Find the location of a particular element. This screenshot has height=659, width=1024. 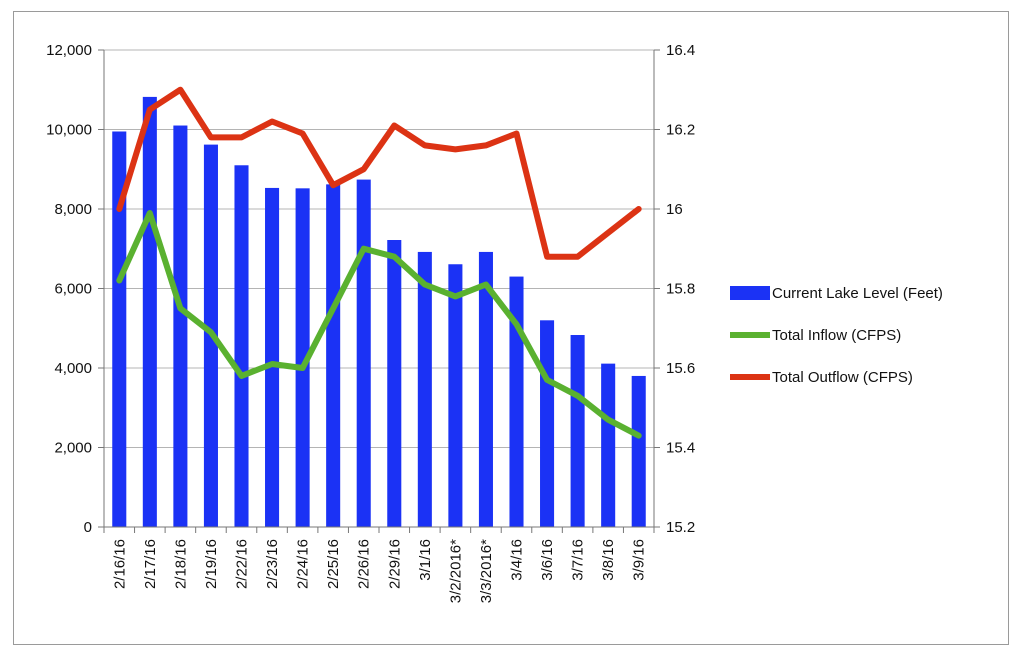

left-y-tick-label: 12,000 is located at coordinates (69, 50).